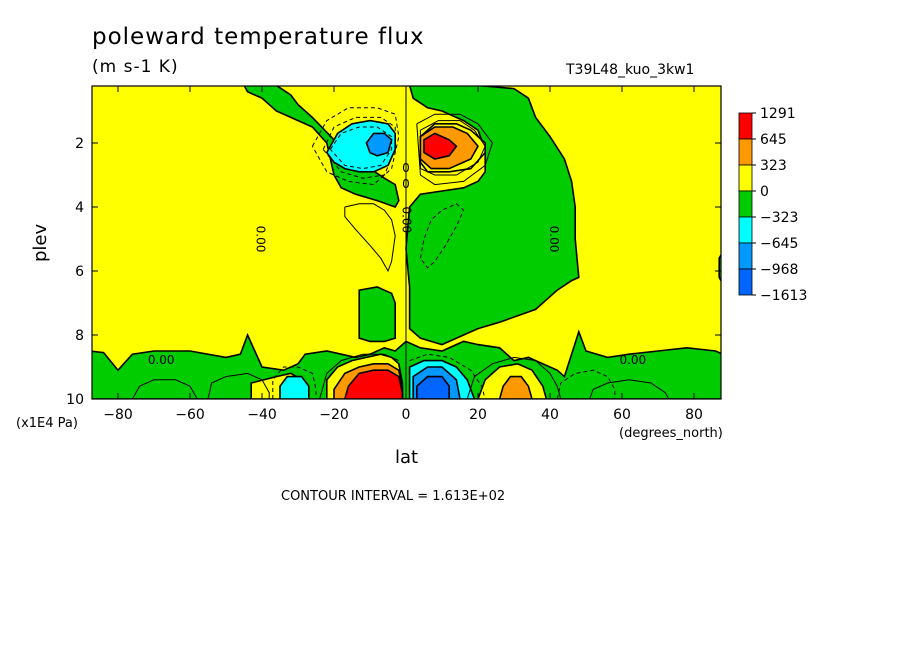 This screenshot has width=904, height=654. What do you see at coordinates (79, 144) in the screenshot?
I see `y-tick-label: 2` at bounding box center [79, 144].